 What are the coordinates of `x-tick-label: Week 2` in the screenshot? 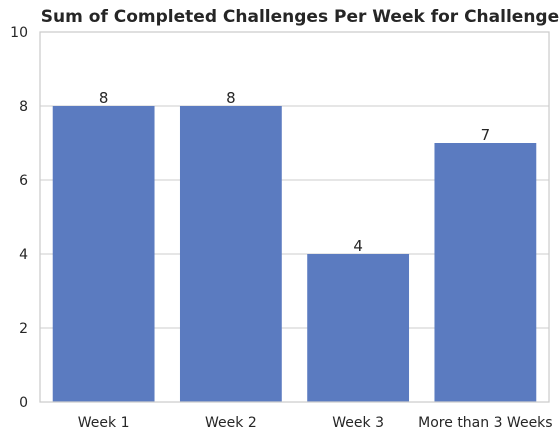 It's located at (231, 423).